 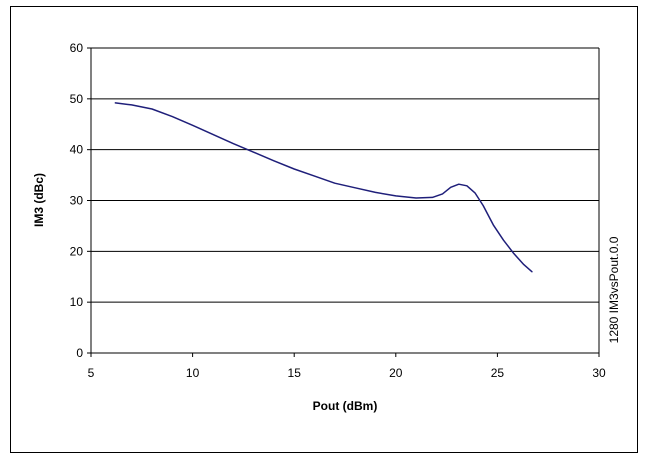 I want to click on y-tick-label-10: 10, so click(x=77, y=302).